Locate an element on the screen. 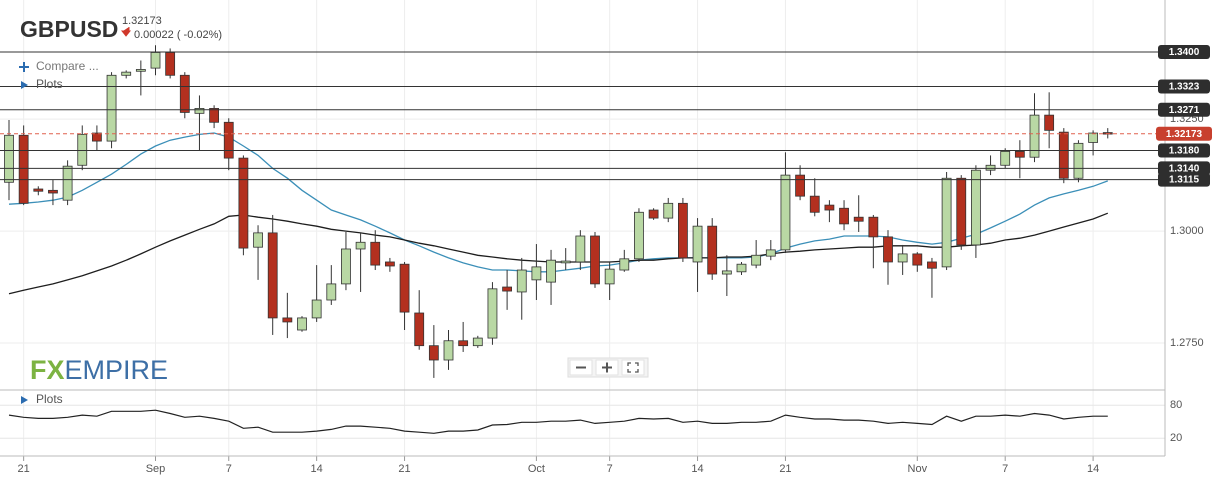 This screenshot has width=1218, height=484. price-level-label: 1.3271 is located at coordinates (1184, 110).